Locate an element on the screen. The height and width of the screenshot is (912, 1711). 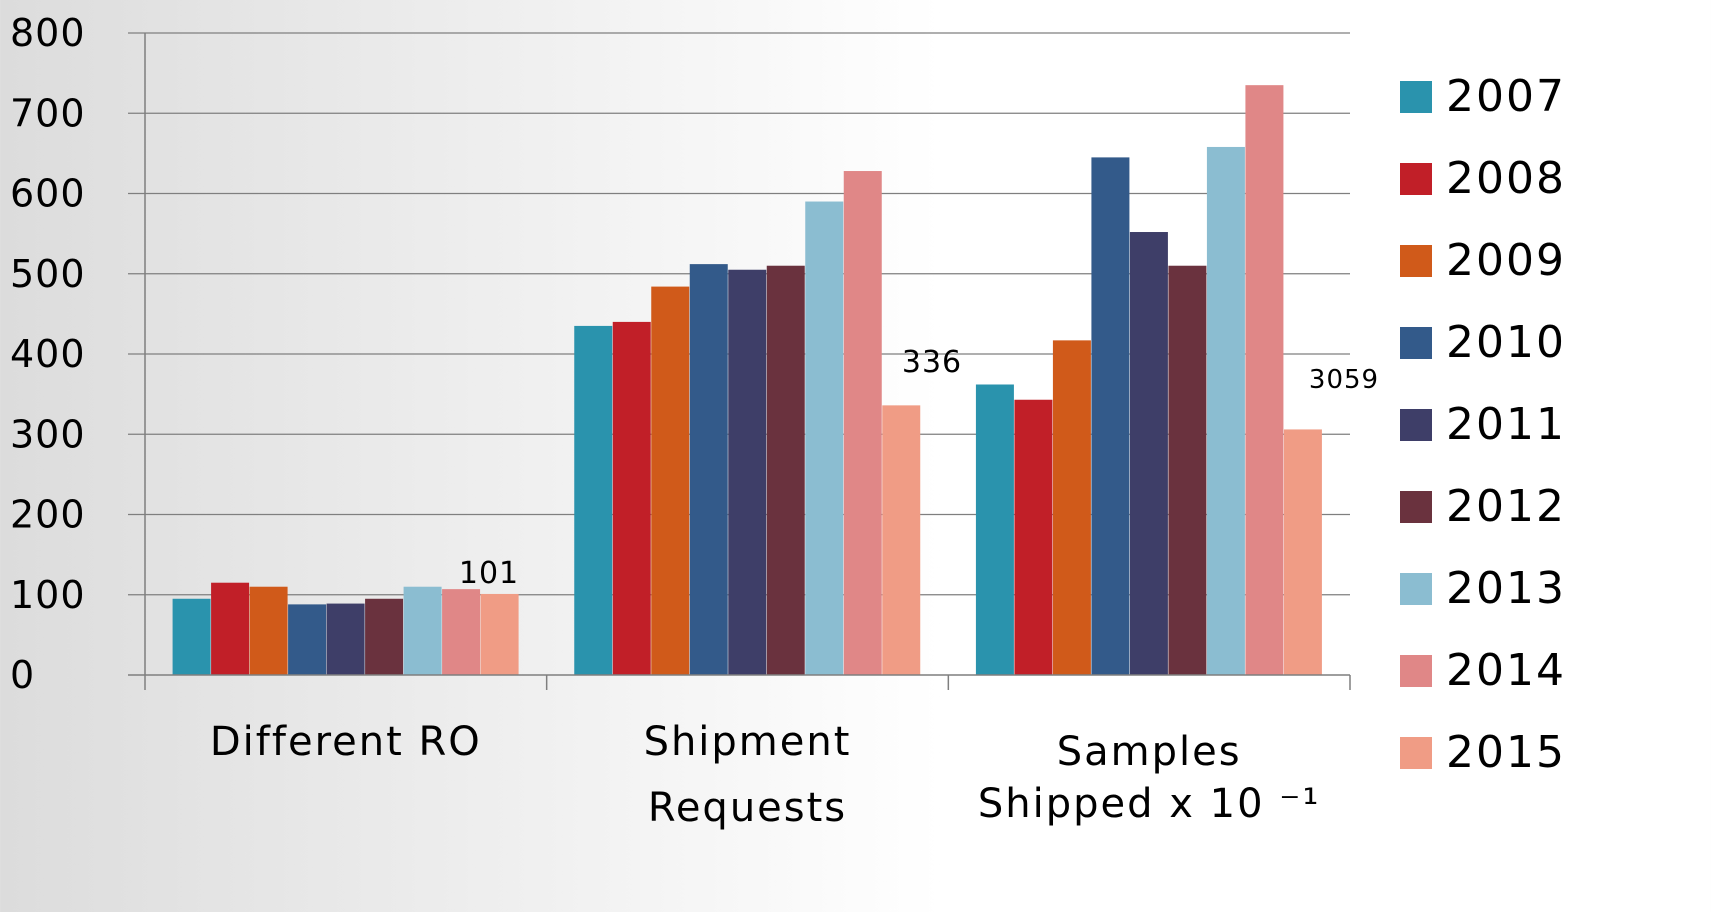
legend-label: 2013 is located at coordinates (1506, 588).